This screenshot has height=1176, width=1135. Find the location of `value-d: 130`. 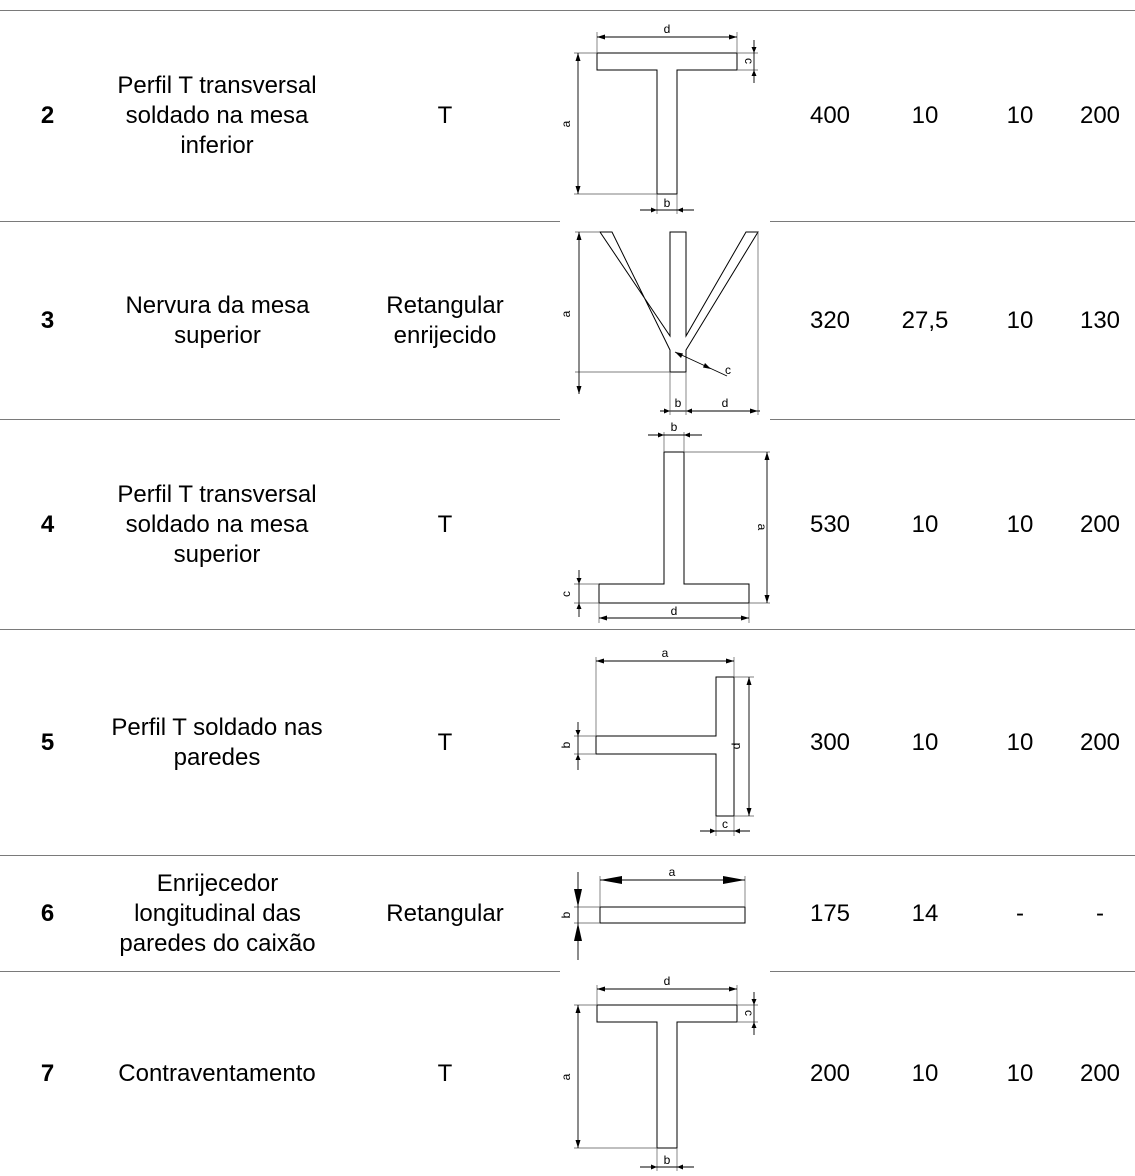

value-d: 130 is located at coordinates (1100, 320).